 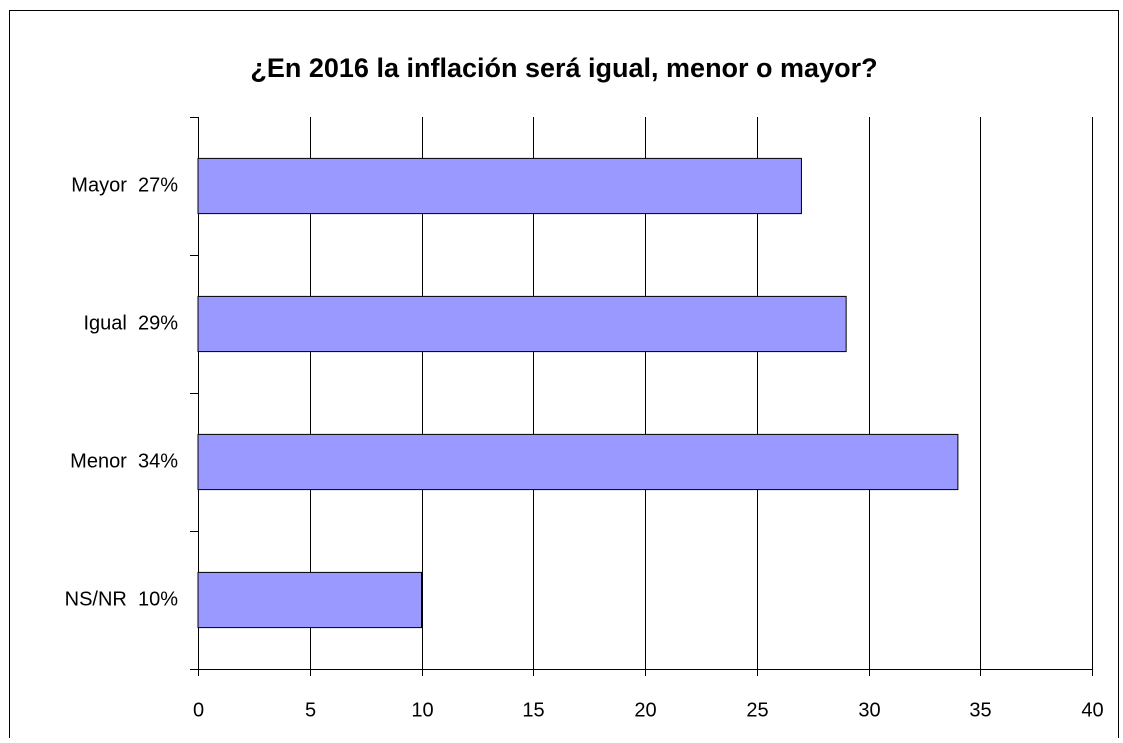 What do you see at coordinates (122, 599) in the screenshot?
I see `y-tick-label: NS/NR 10%` at bounding box center [122, 599].